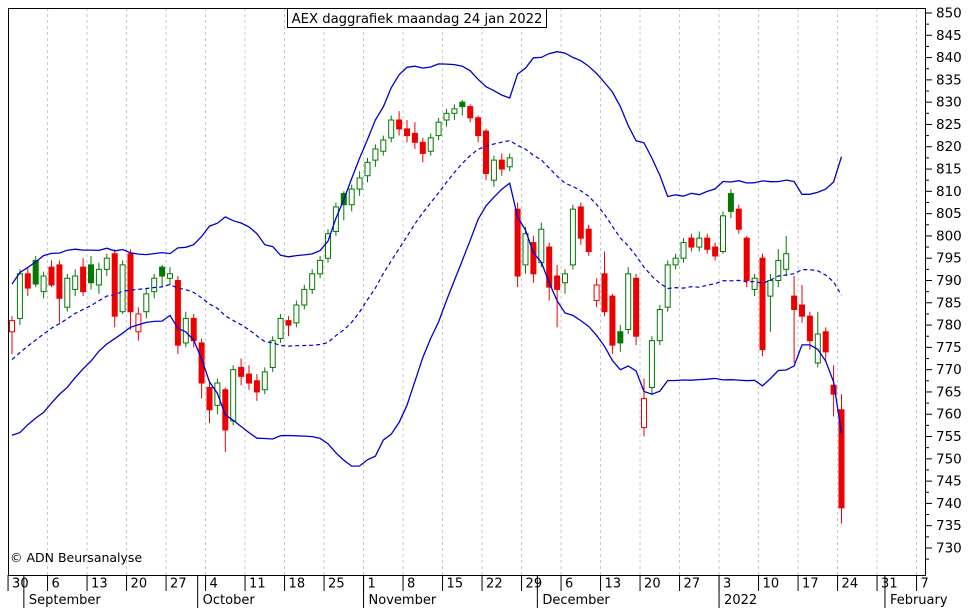 The width and height of the screenshot is (979, 610). Describe the element at coordinates (20, 584) in the screenshot. I see `week-label: 30` at that location.